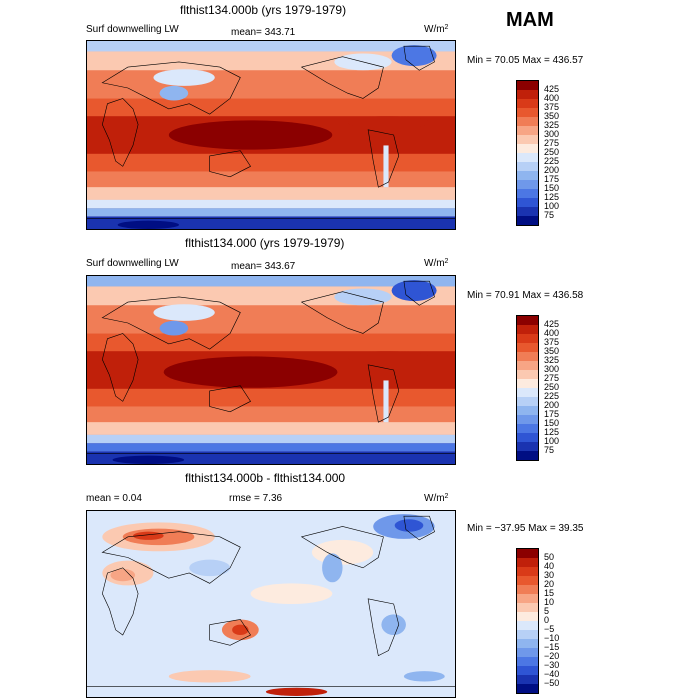 The width and height of the screenshot is (700, 700). Describe the element at coordinates (263, 266) in the screenshot. I see `panel-2-mean: mean= 343.67` at that location.